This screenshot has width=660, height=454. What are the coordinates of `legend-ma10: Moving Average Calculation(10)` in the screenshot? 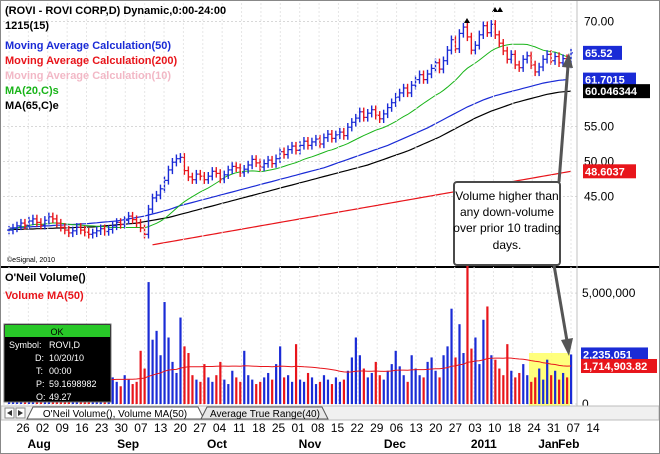 It's located at (88, 76).